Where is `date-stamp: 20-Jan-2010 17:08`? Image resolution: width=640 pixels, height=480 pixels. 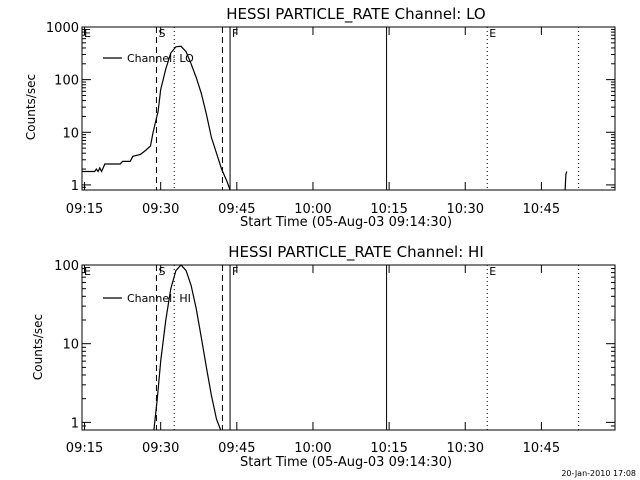 date-stamp: 20-Jan-2010 17:08 is located at coordinates (598, 473).